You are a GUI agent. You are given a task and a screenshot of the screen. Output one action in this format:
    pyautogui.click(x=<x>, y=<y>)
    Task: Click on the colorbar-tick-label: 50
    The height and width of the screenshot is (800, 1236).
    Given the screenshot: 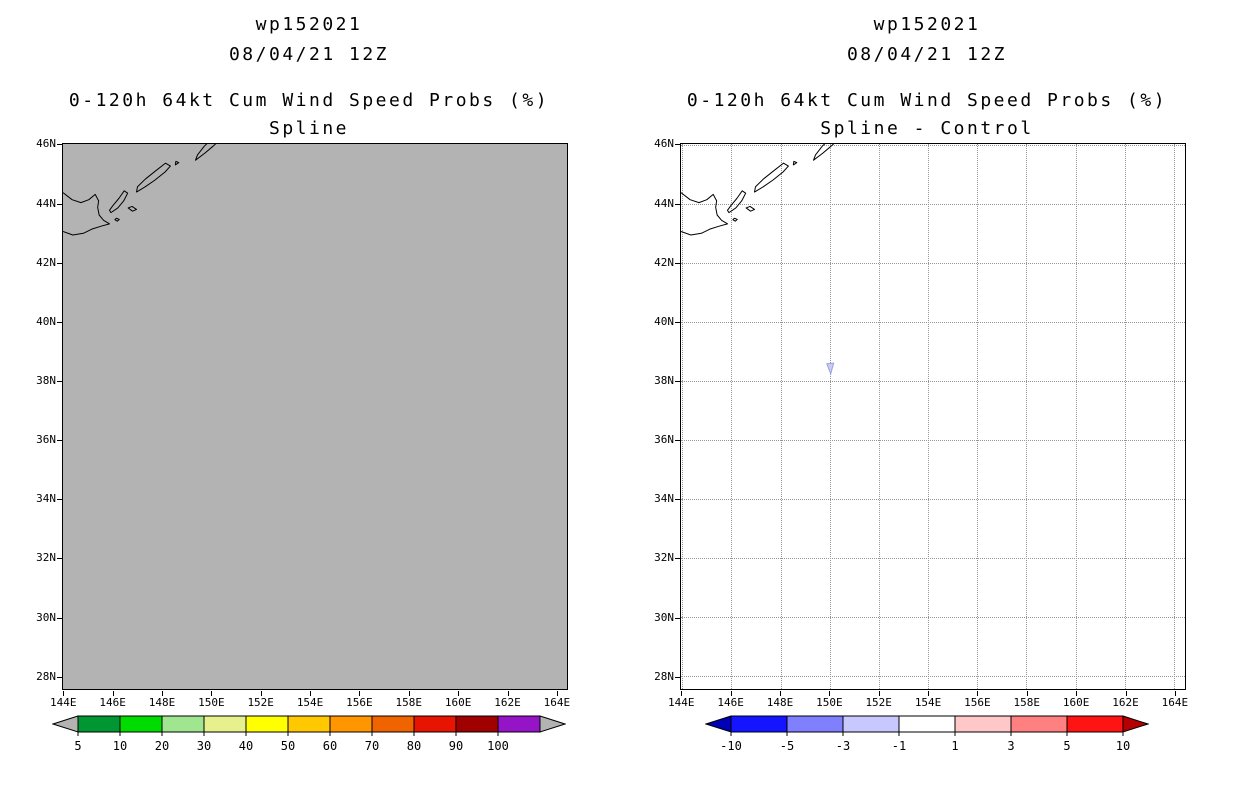 What is the action you would take?
    pyautogui.click(x=288, y=746)
    